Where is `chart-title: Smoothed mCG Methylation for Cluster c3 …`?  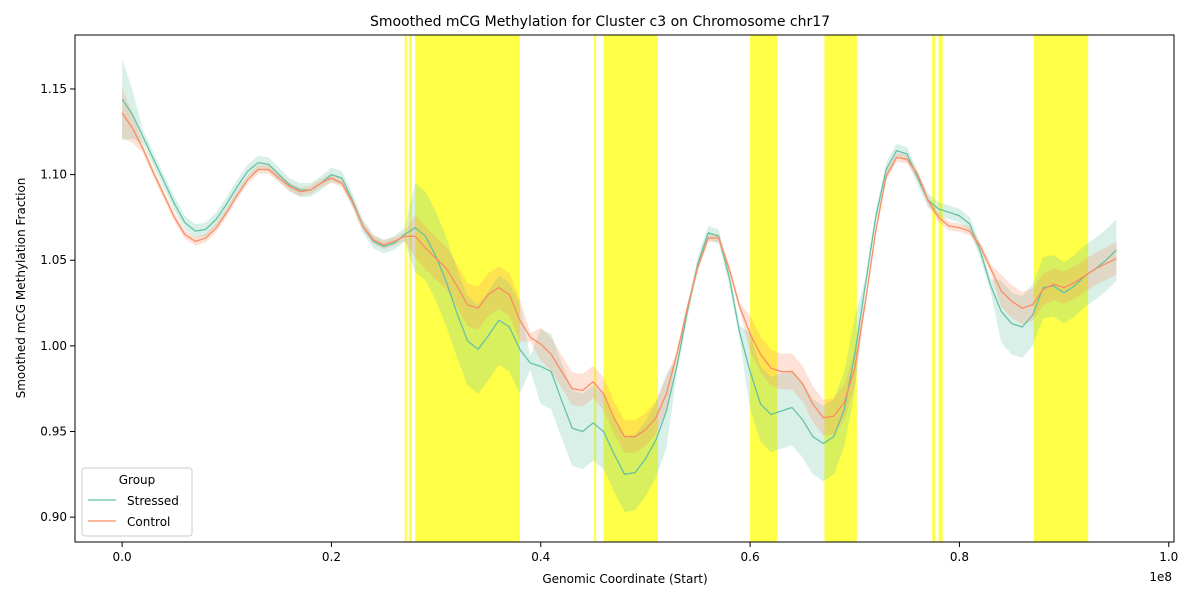 chart-title: Smoothed mCG Methylation for Cluster c3 … is located at coordinates (600, 22).